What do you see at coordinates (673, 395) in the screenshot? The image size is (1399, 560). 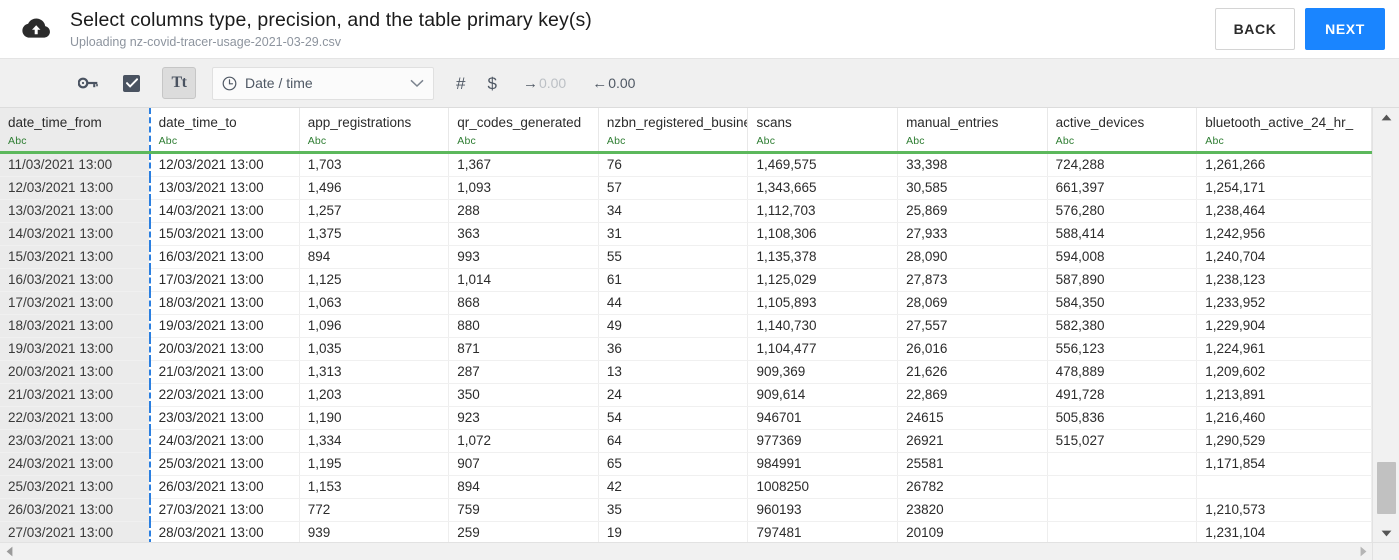 I see `table-cell: 24` at bounding box center [673, 395].